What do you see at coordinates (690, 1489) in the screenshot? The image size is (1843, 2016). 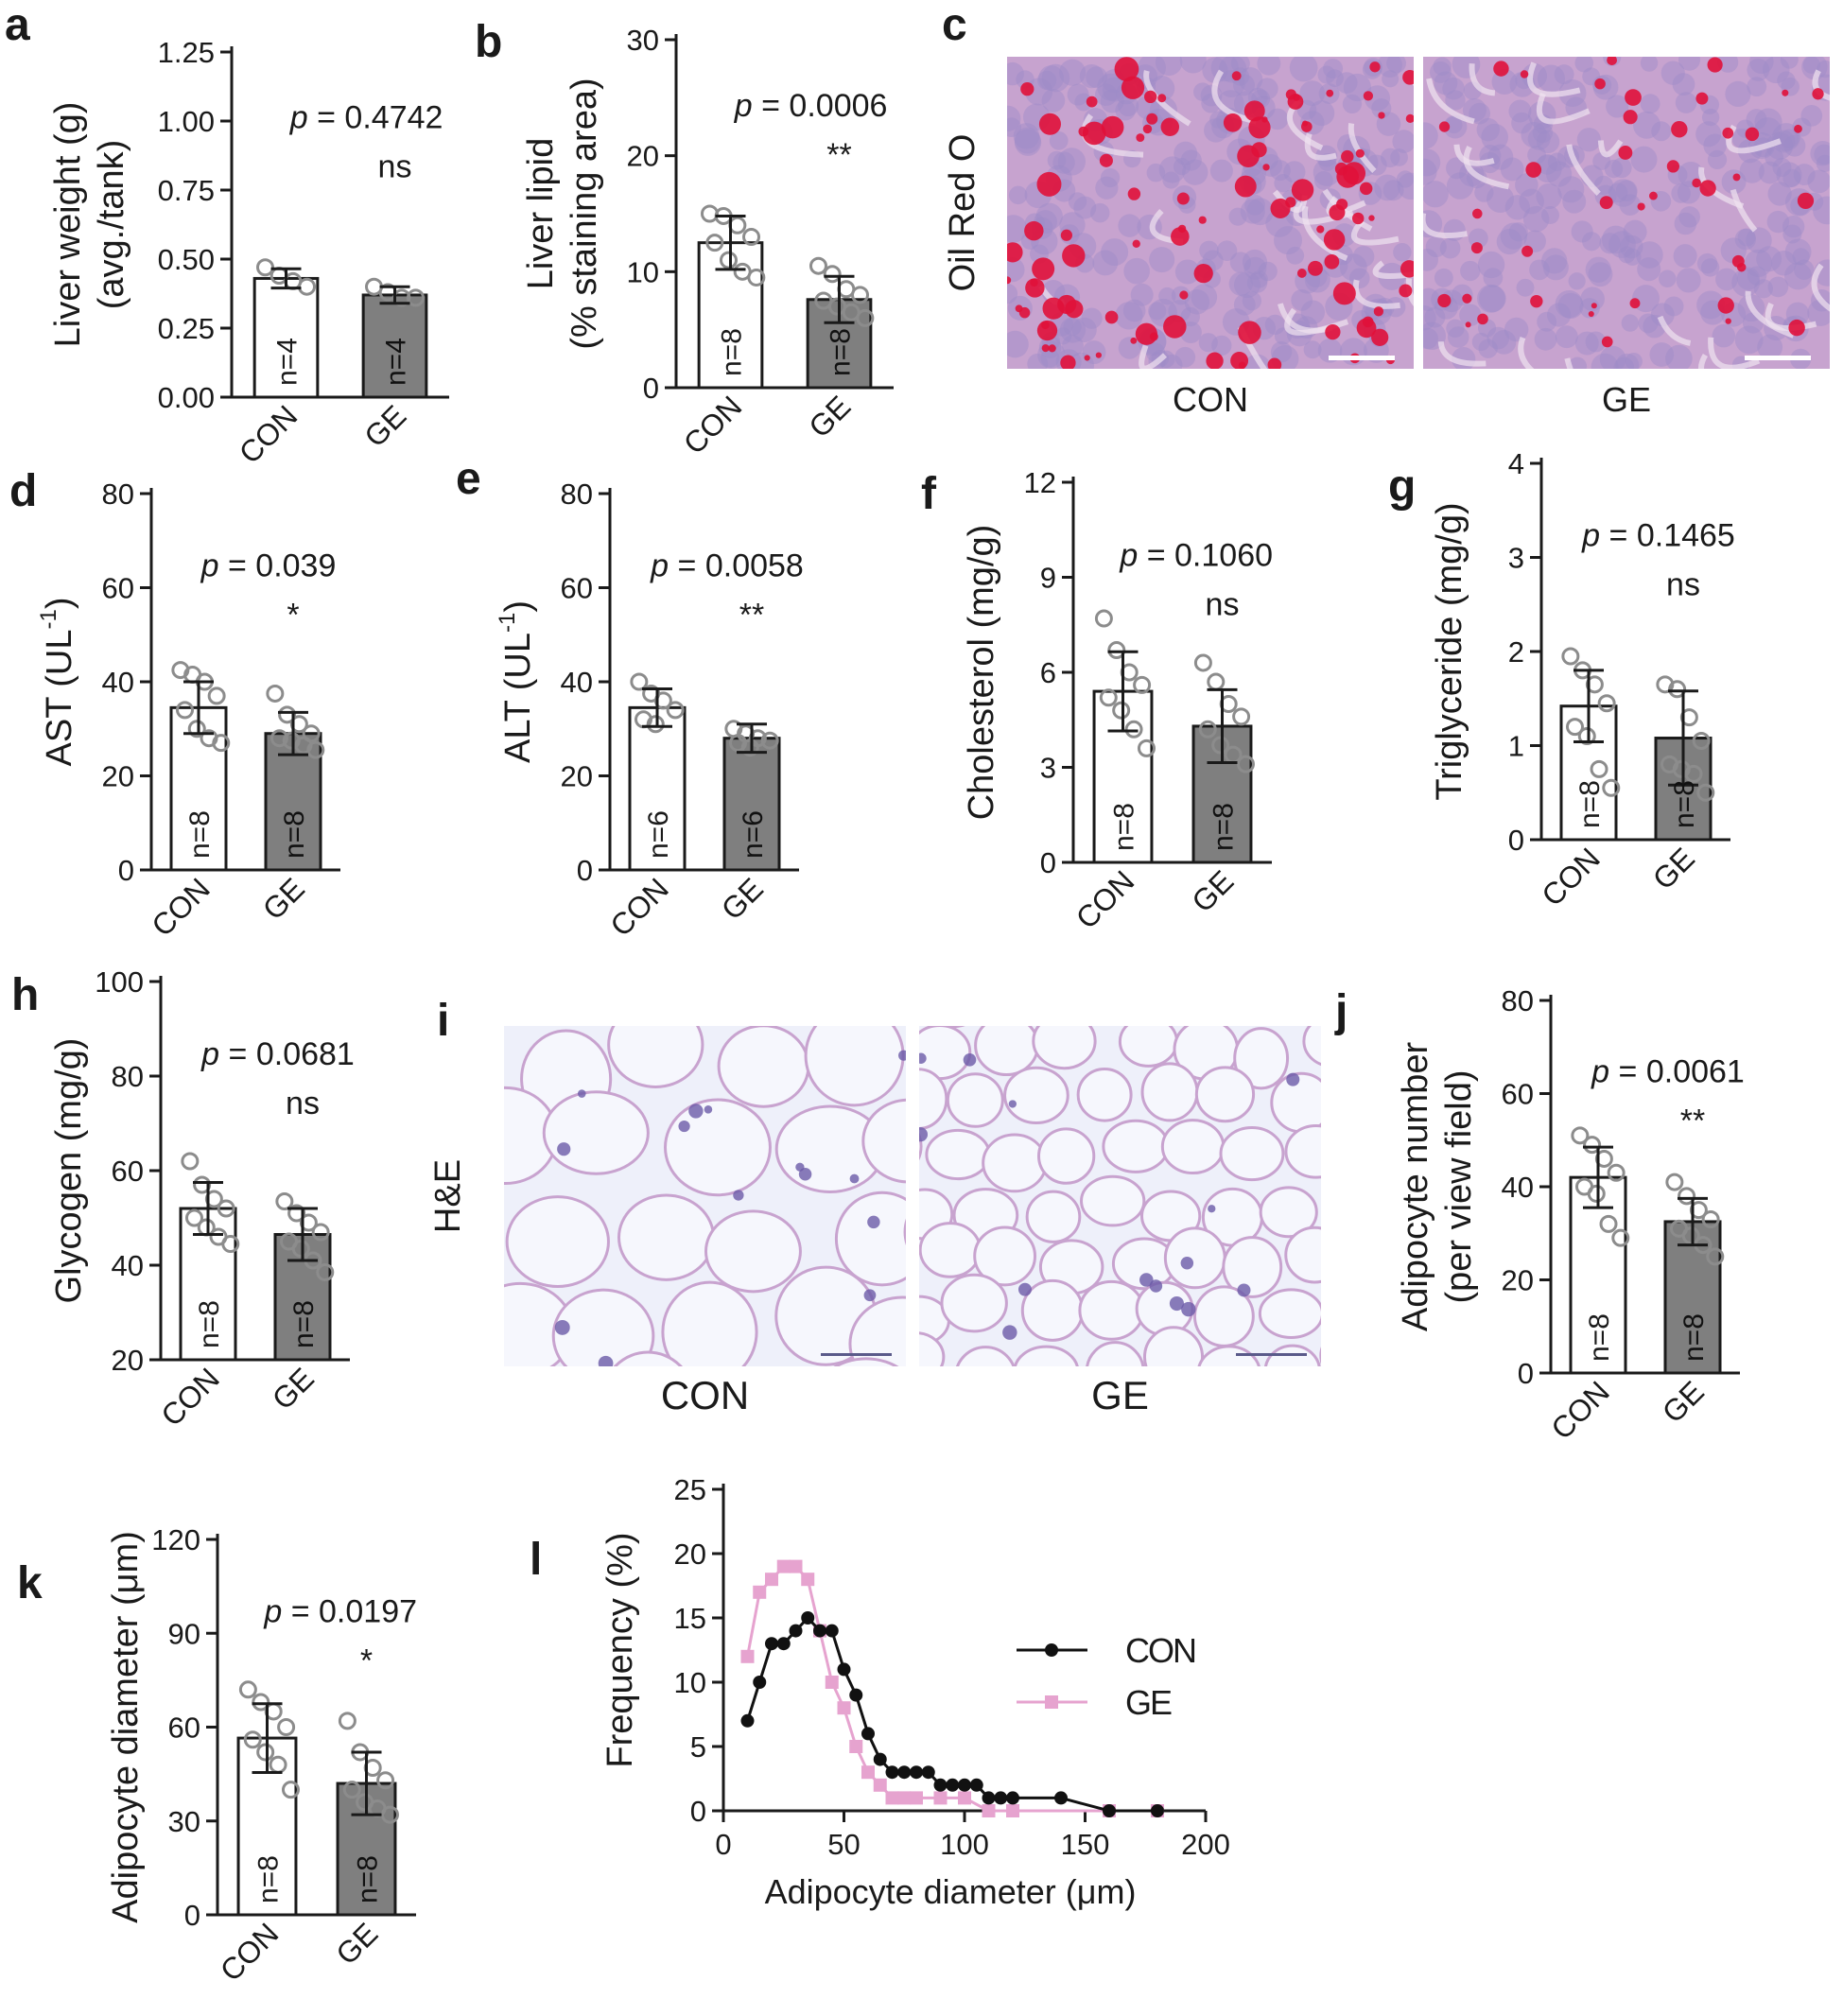 I see `y-tick-label: 25` at bounding box center [690, 1489].